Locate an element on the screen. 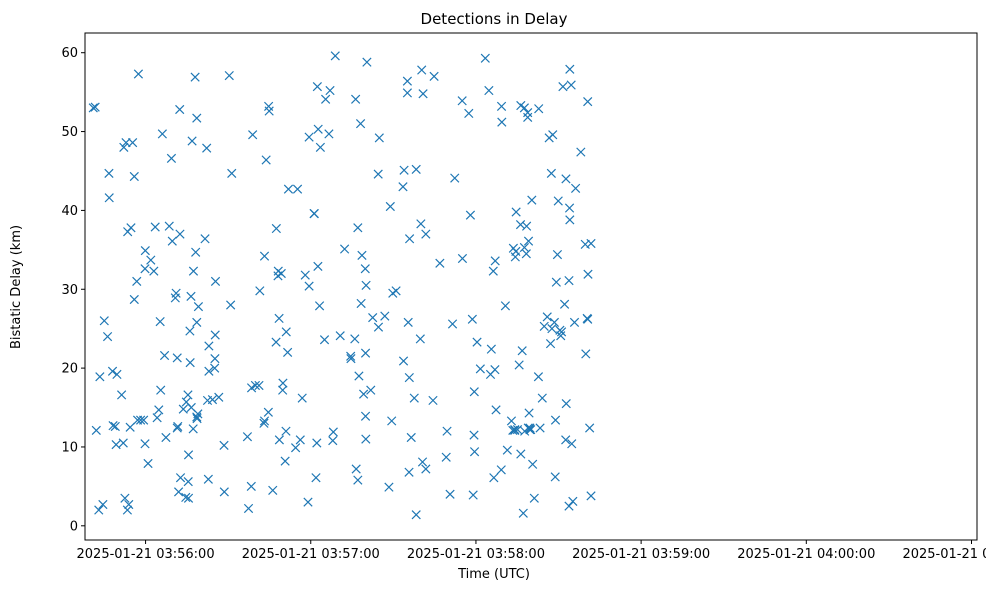  x-tick-label: 2025-01-21 03:57:00 is located at coordinates (311, 554).